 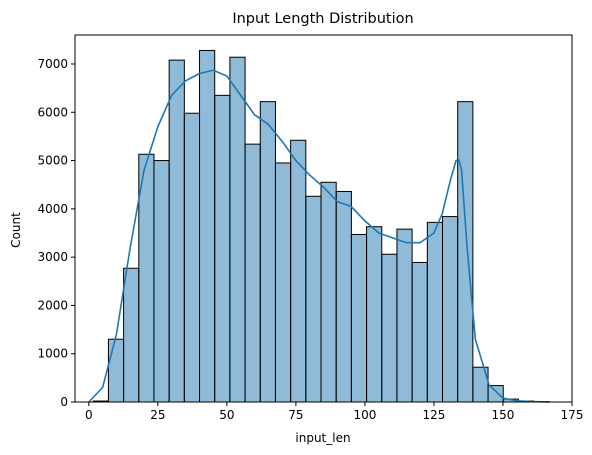 I want to click on x-tick-label: 50, so click(x=226, y=415).